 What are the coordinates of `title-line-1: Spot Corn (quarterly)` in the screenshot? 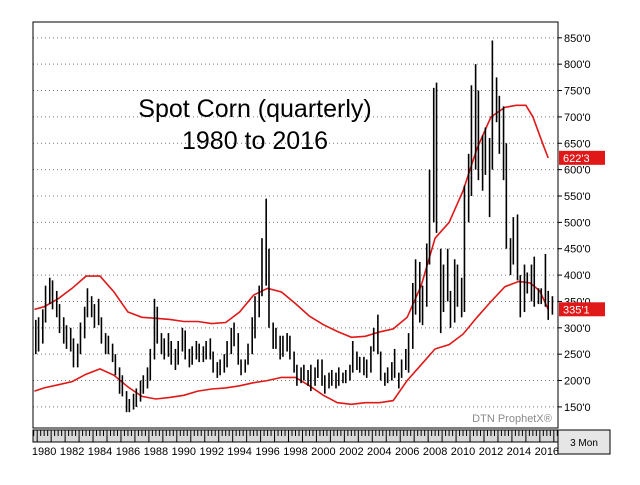 It's located at (254, 109).